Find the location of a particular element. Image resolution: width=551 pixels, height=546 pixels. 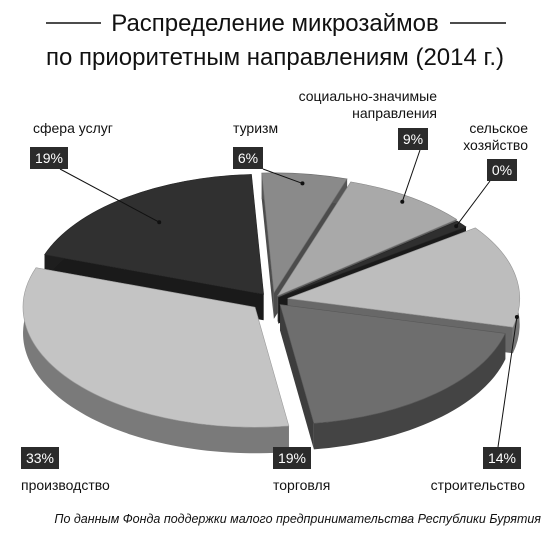

leader-sfera-uslug is located at coordinates (109, 195).